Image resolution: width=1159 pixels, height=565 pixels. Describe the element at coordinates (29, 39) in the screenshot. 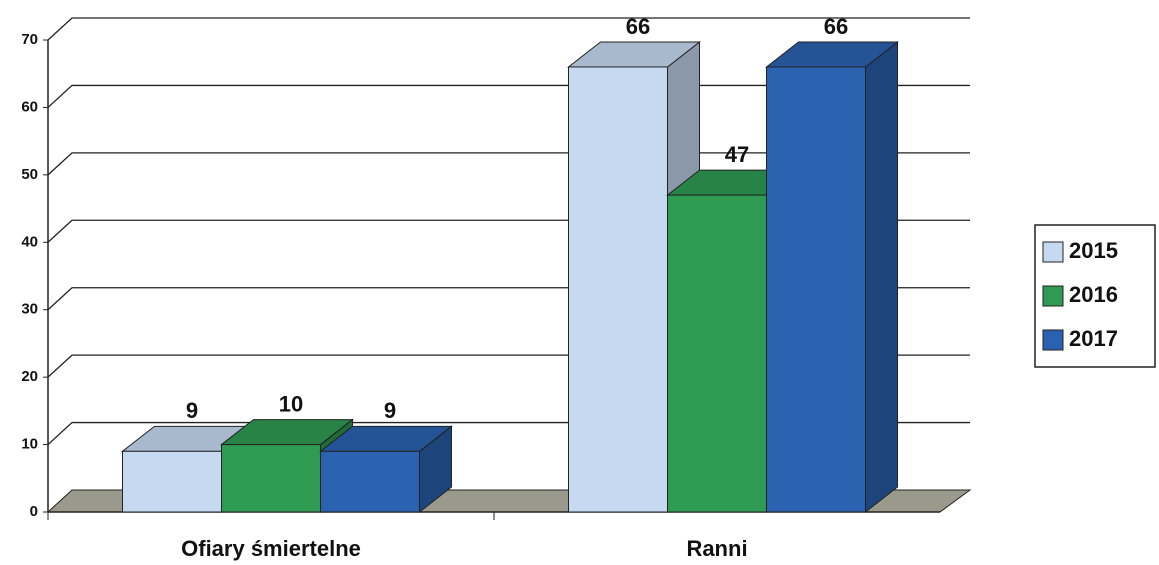

I see `y-tick-label: 70` at that location.